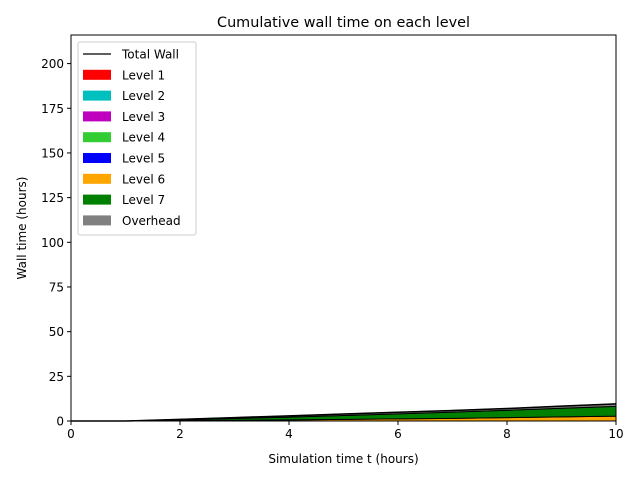 The height and width of the screenshot is (484, 640). I want to click on y-tick-label: 75, so click(56, 287).